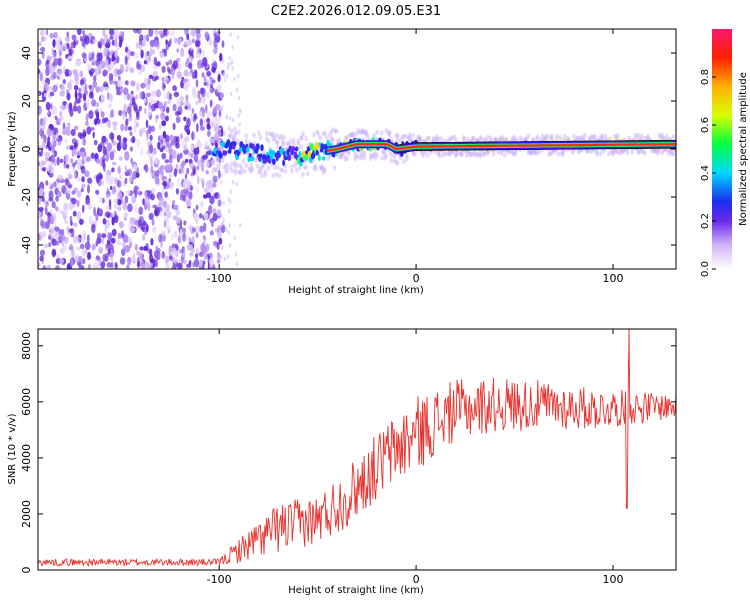 This screenshot has width=750, height=600. Describe the element at coordinates (416, 278) in the screenshot. I see `x-tick-label: 0` at that location.